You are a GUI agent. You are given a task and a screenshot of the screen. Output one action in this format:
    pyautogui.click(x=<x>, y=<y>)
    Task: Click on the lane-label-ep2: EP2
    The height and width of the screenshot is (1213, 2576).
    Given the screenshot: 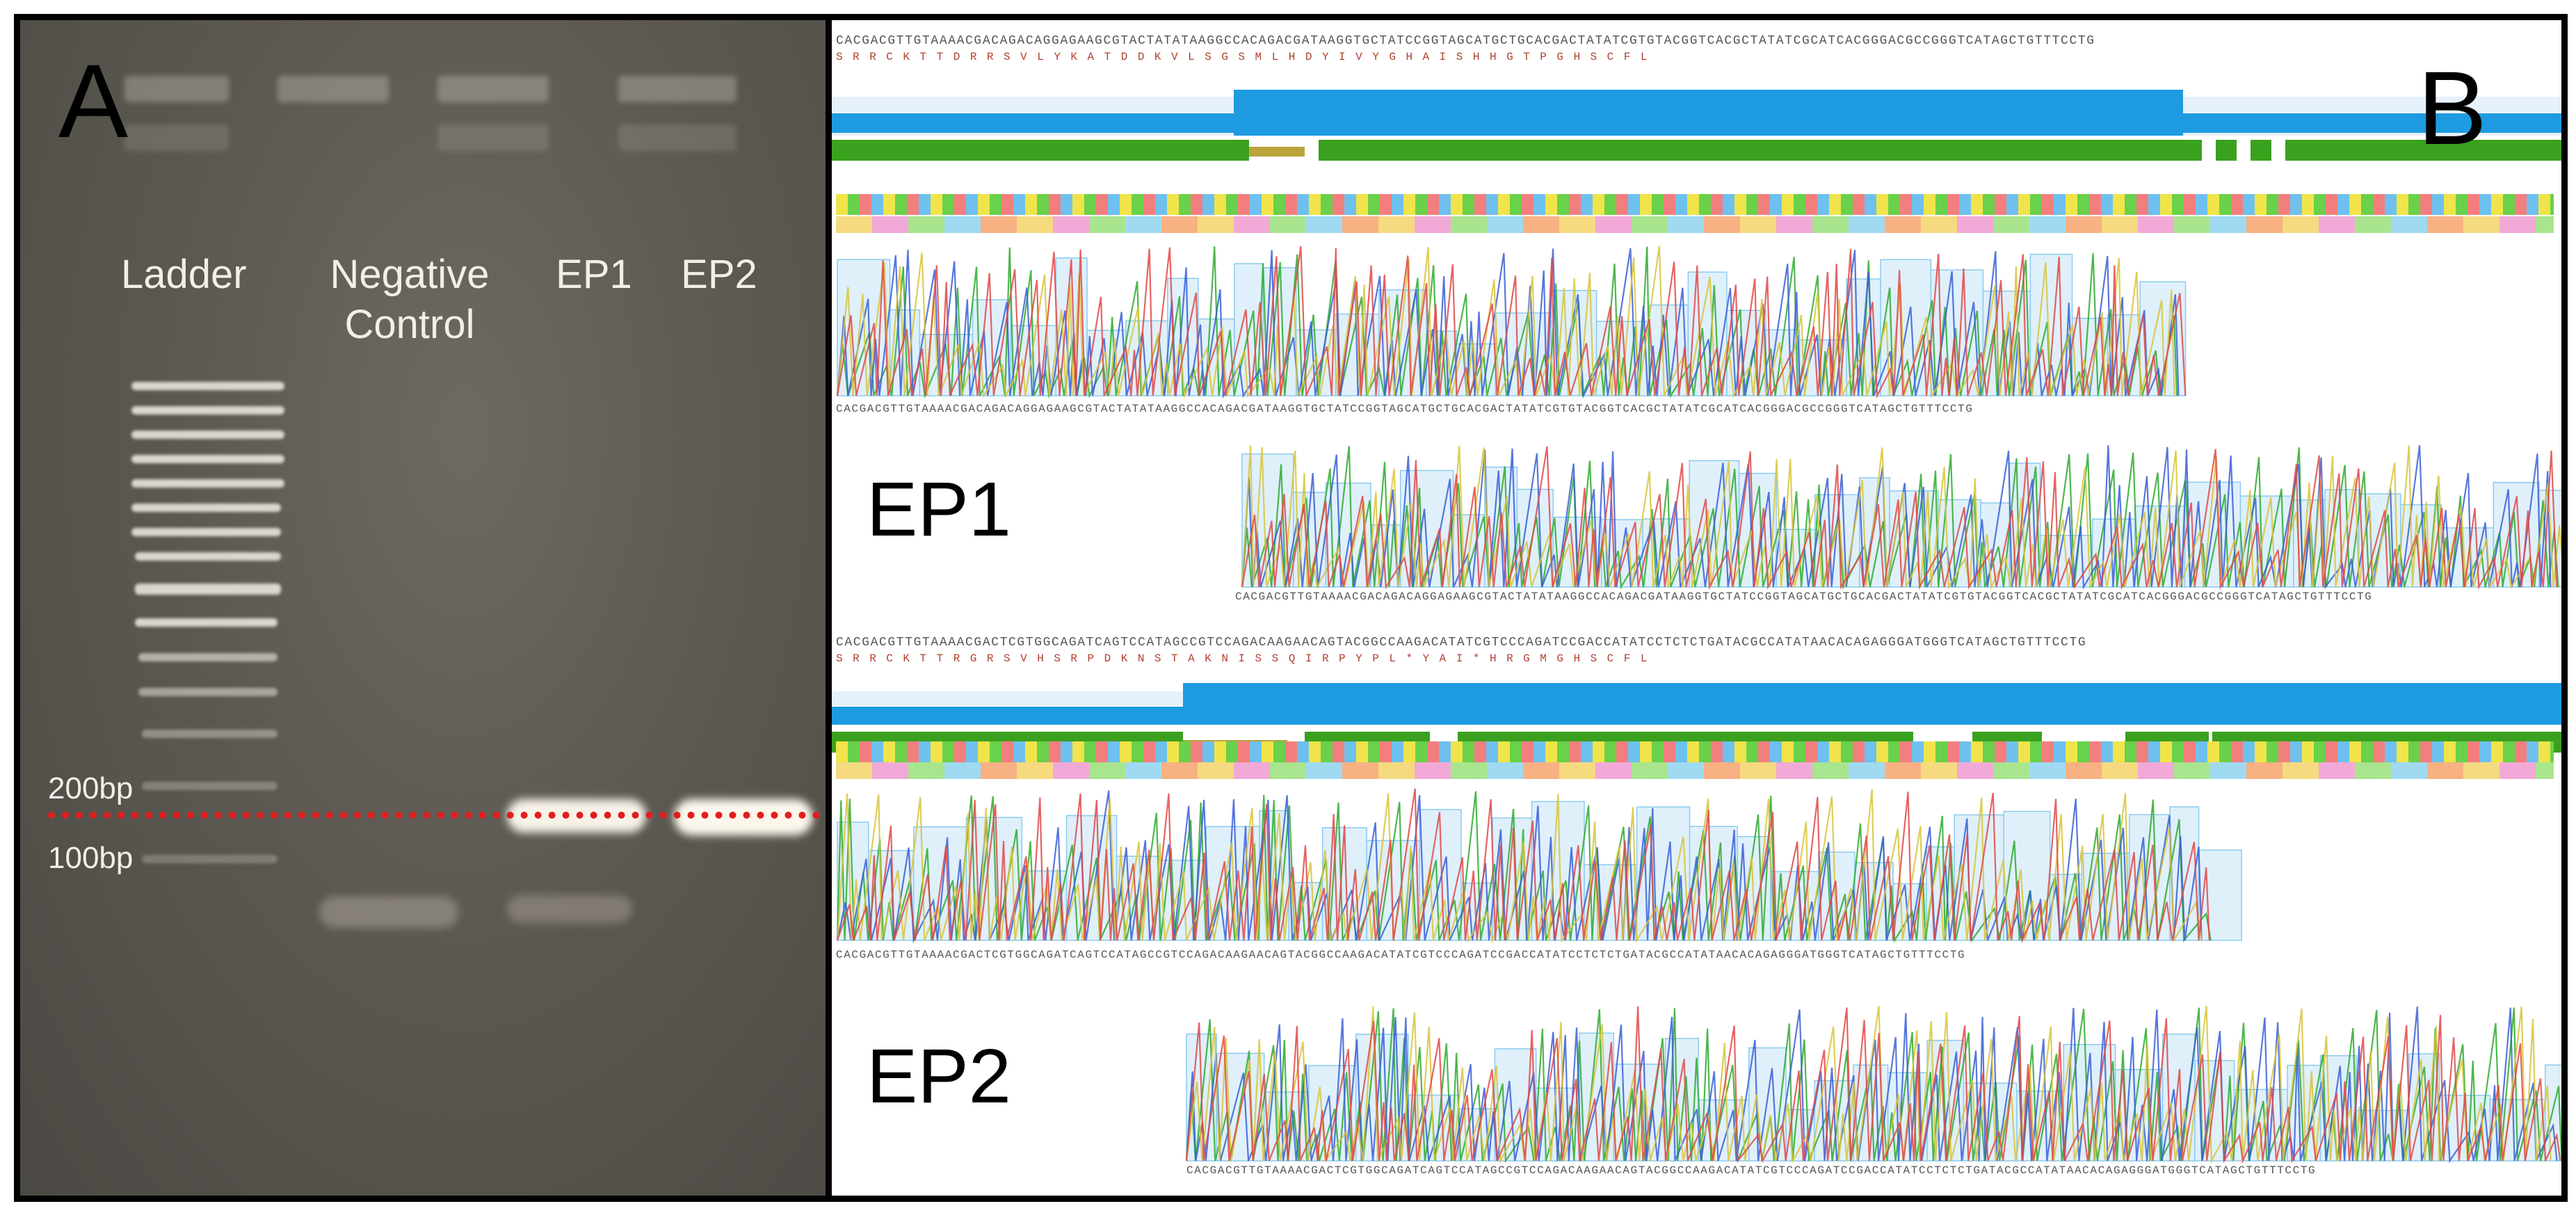 What is the action you would take?
    pyautogui.click(x=719, y=274)
    